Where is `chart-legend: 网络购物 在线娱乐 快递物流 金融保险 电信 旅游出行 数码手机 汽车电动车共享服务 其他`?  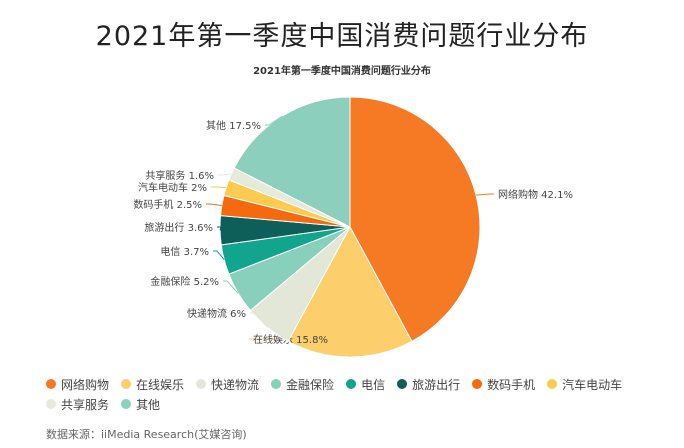
chart-legend: 网络购物 在线娱乐 快递物流 金融保险 电信 旅游出行 数码手机 汽车电动车共享服务 其他 is located at coordinates (356, 394).